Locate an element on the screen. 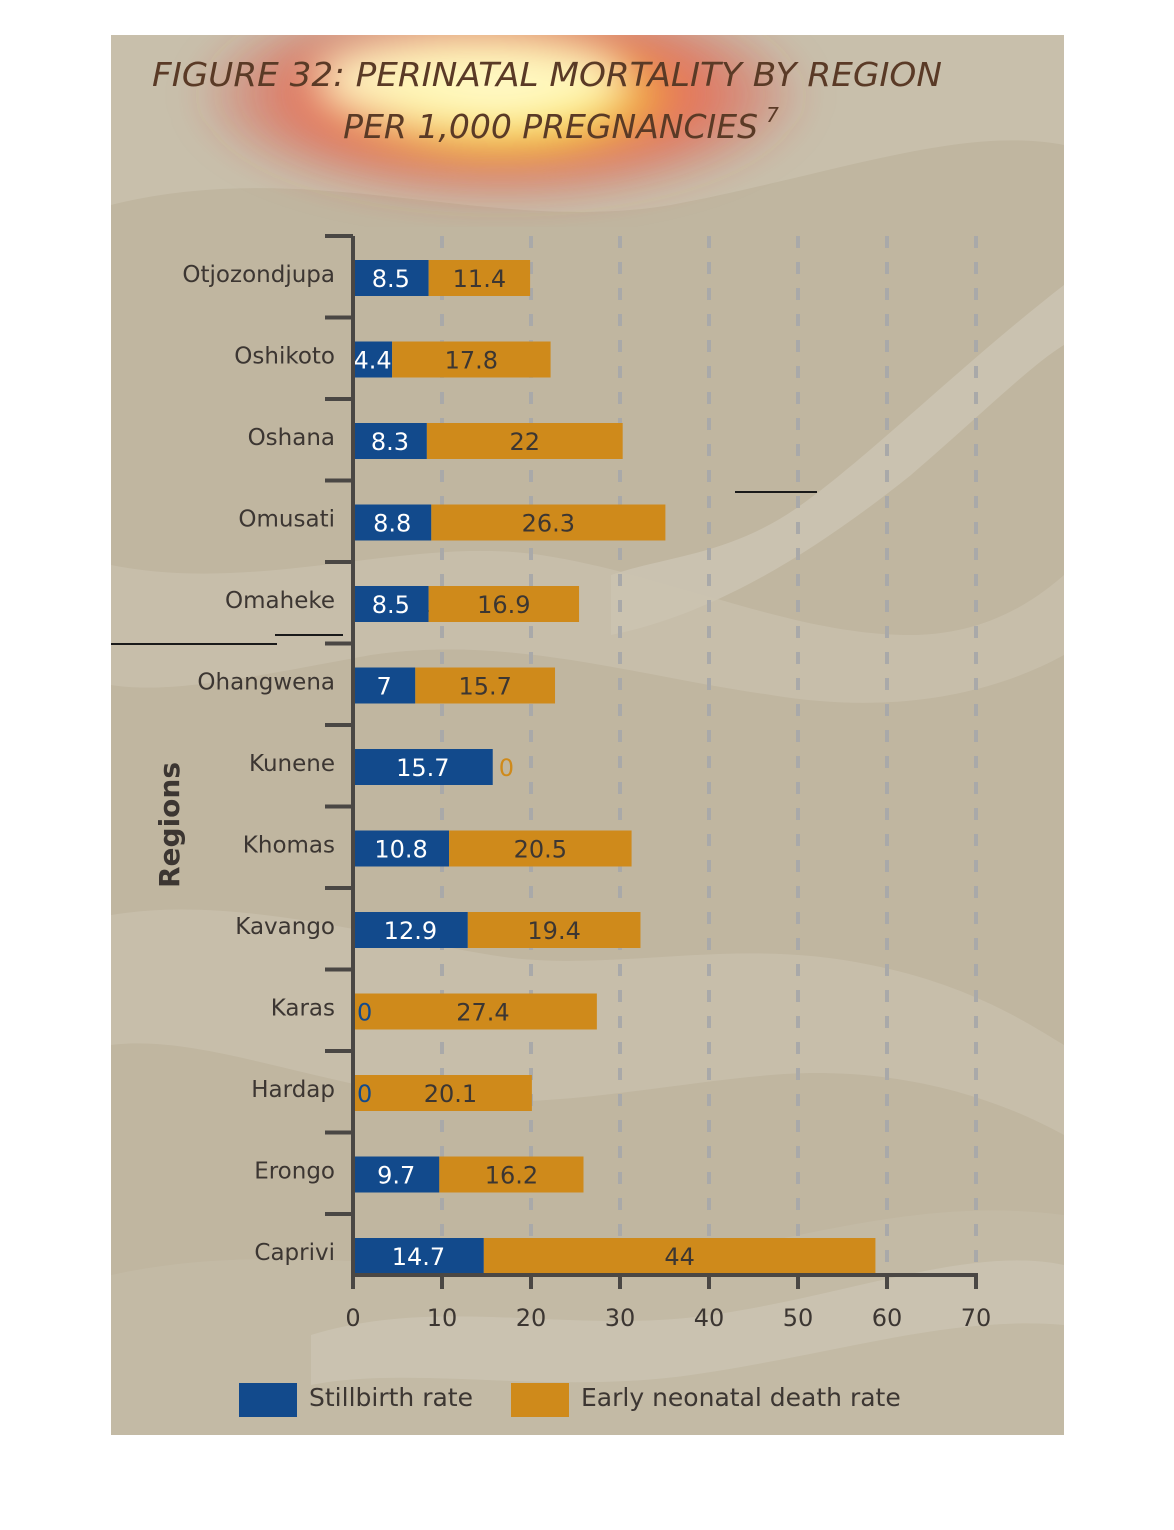 The height and width of the screenshot is (1530, 1174). data-label-stillbirth: 12.9 is located at coordinates (410, 931).